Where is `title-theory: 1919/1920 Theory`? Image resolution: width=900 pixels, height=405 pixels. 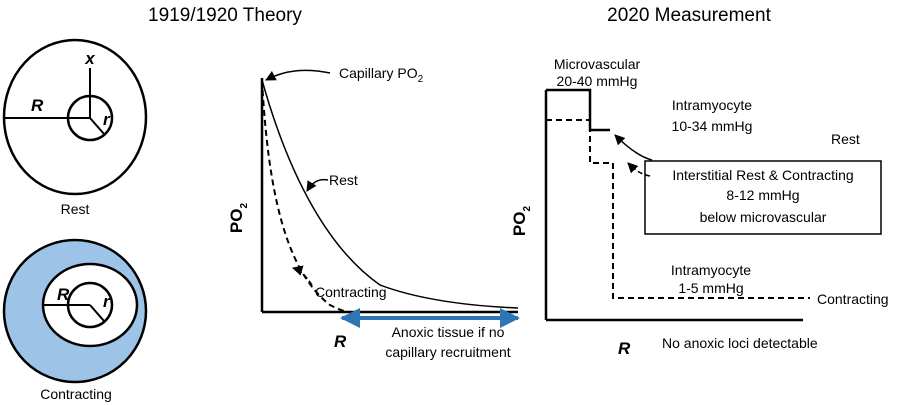 title-theory: 1919/1920 Theory is located at coordinates (225, 15).